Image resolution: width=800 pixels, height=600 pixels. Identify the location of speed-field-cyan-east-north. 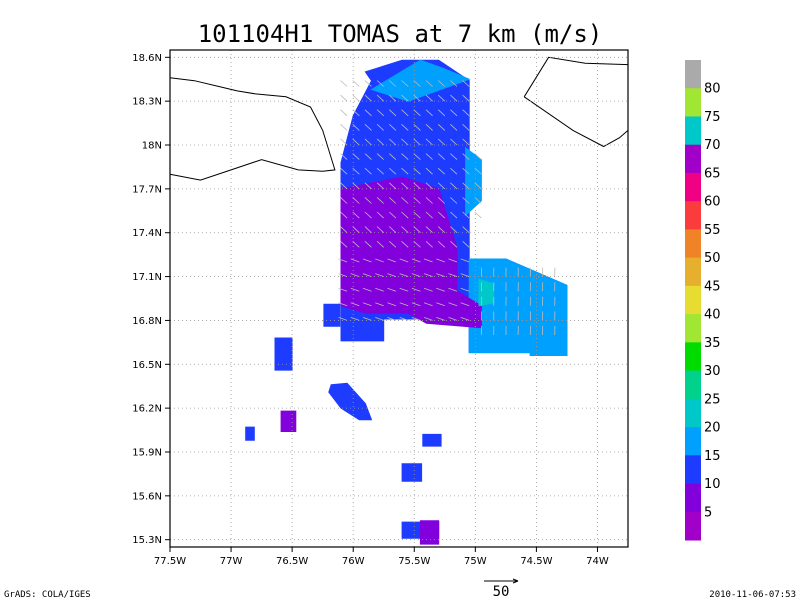
(473, 181).